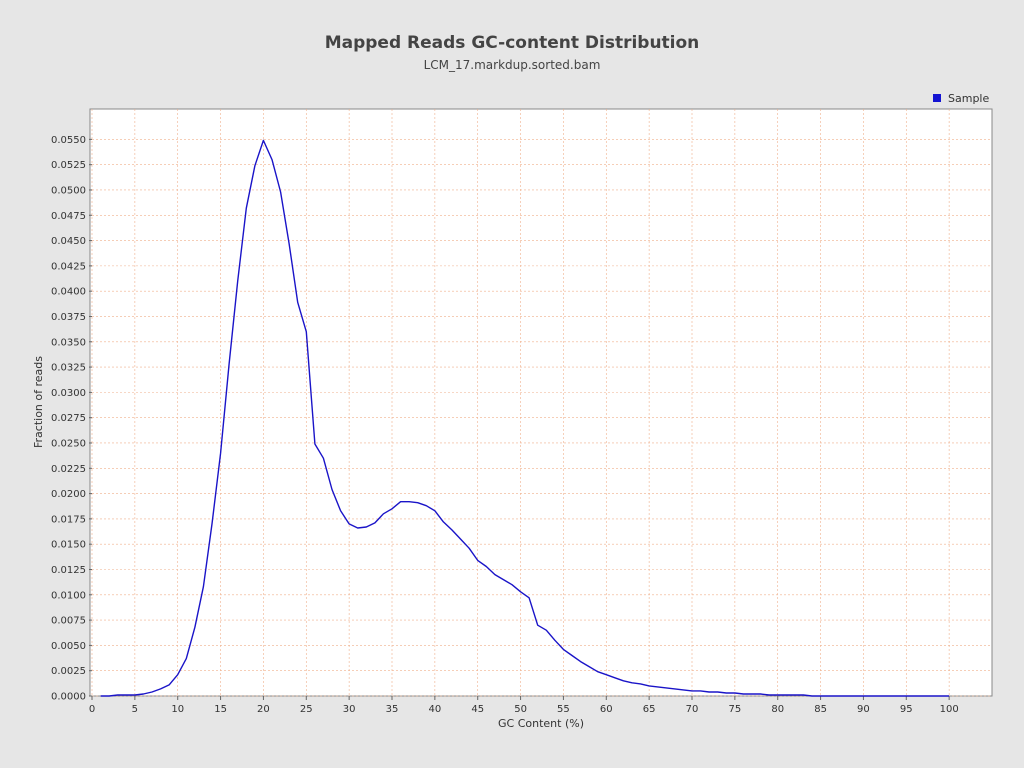  Describe the element at coordinates (68, 697) in the screenshot. I see `y-tick-label: 0.0000` at that location.